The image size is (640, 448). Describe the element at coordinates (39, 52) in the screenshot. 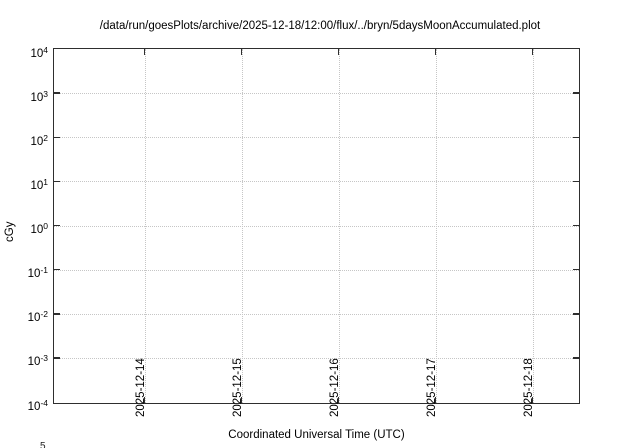

I see `y-tick-label: 10⁴` at that location.